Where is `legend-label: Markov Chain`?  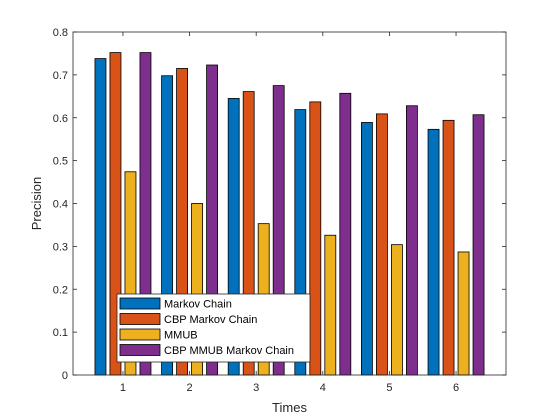 legend-label: Markov Chain is located at coordinates (198, 305).